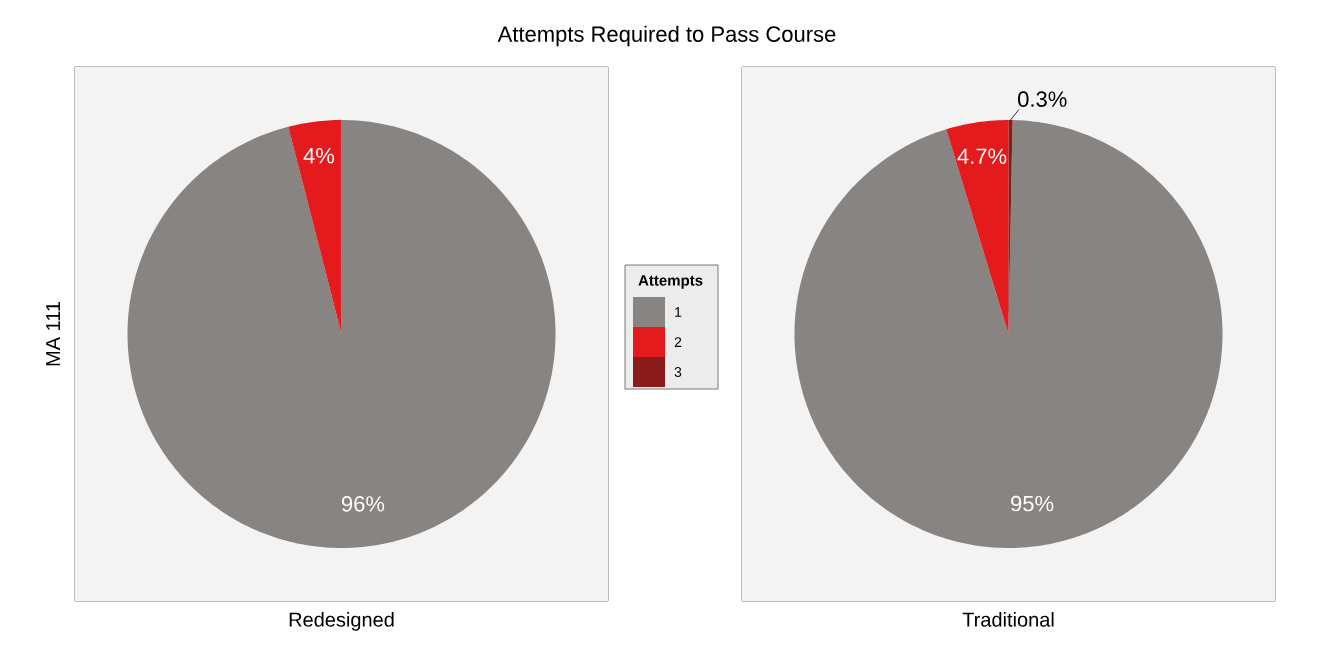 The height and width of the screenshot is (660, 1319). I want to click on text: Traditional, so click(1008, 619).